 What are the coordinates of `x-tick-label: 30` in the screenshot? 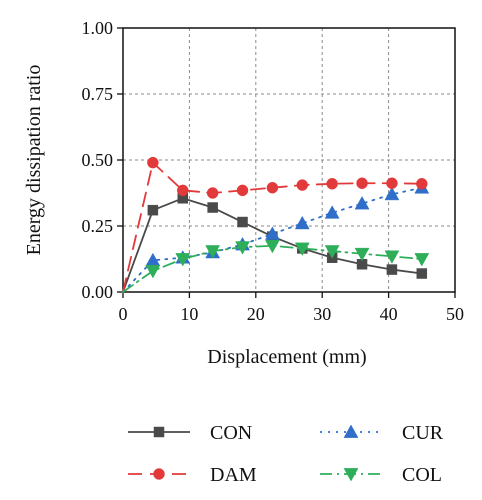 It's located at (322, 314).